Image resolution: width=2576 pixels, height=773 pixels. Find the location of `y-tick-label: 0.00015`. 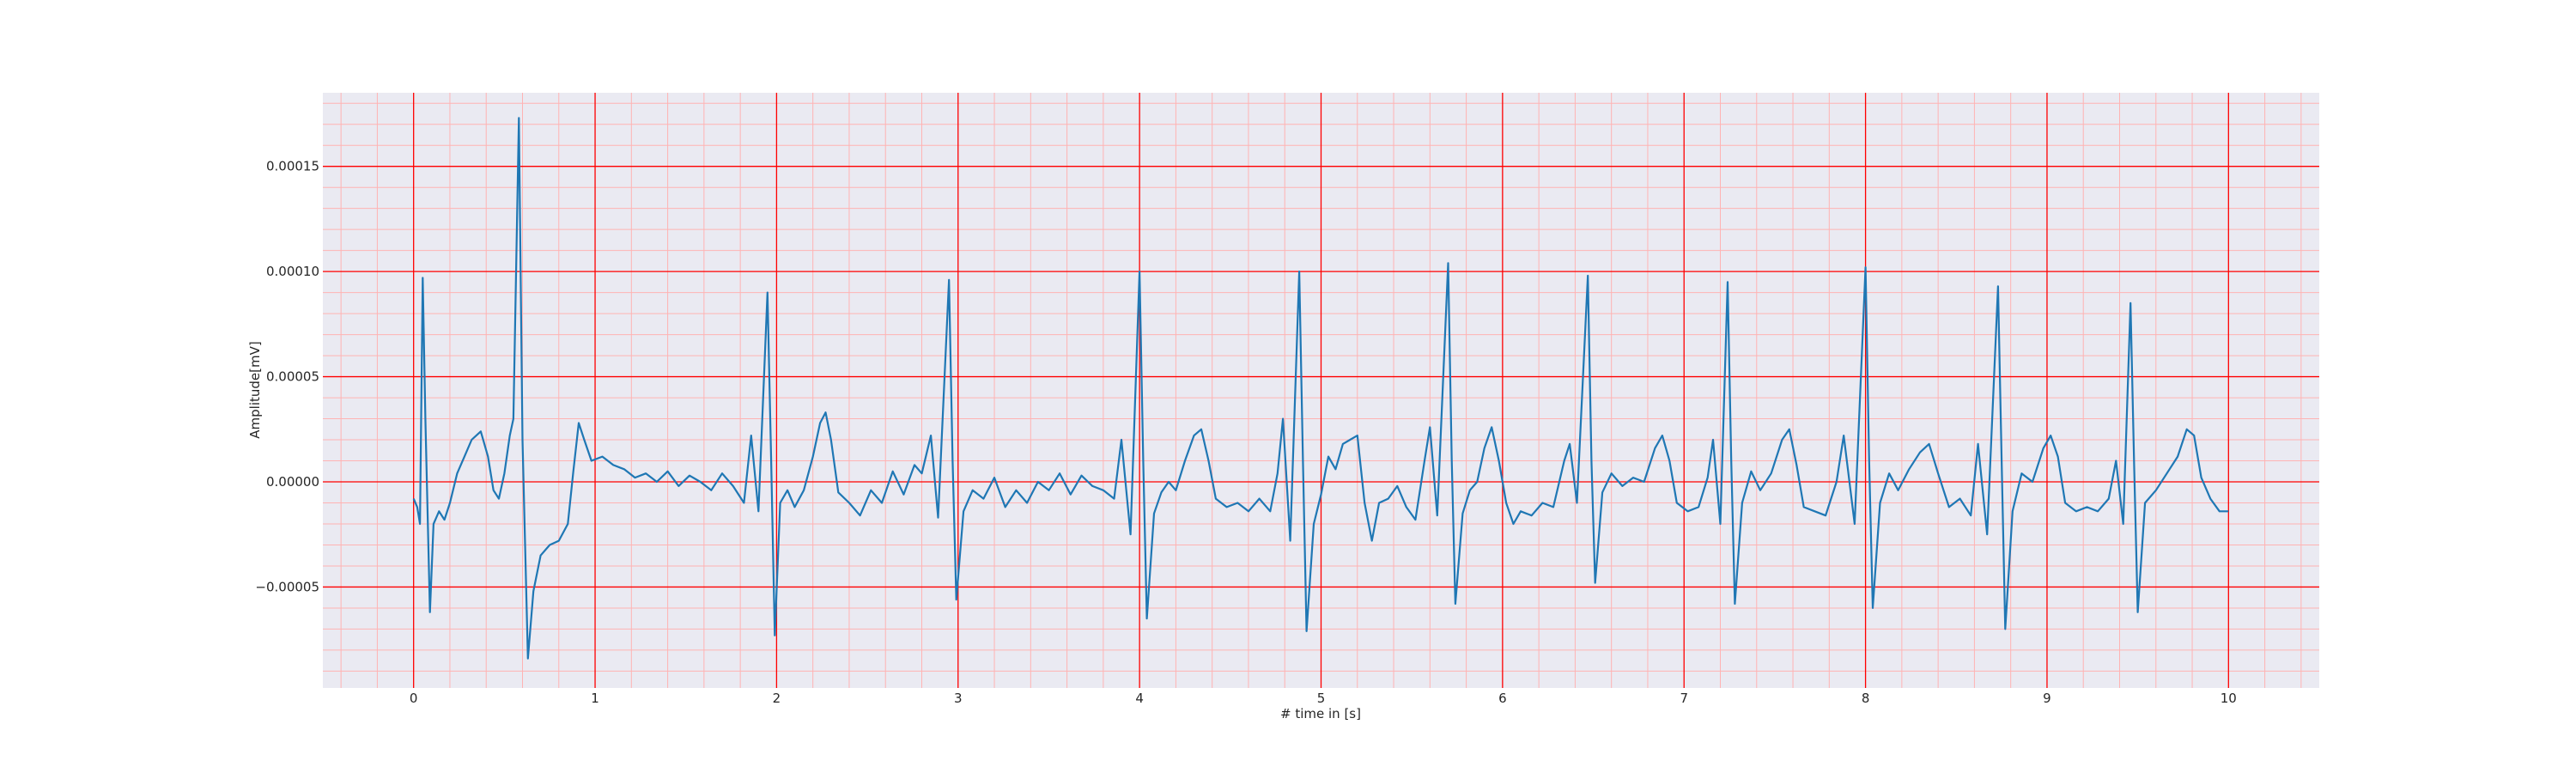

y-tick-label: 0.00015 is located at coordinates (292, 166).